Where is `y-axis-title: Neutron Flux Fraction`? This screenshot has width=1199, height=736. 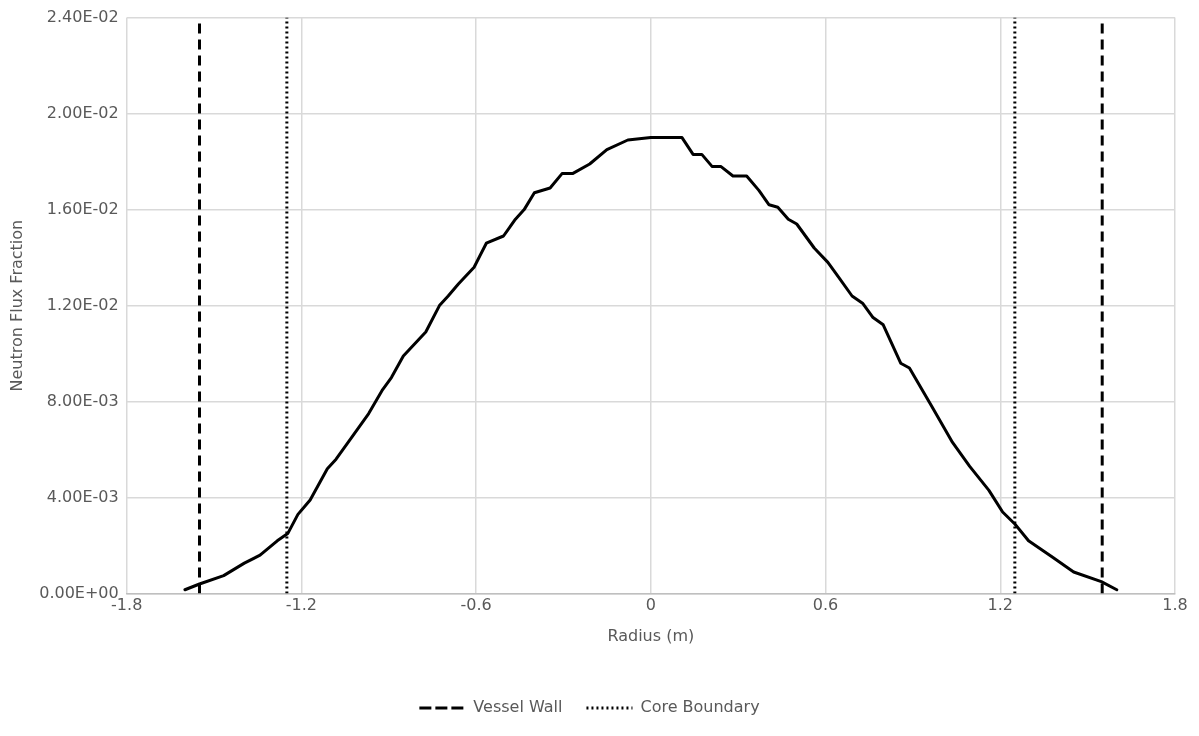 y-axis-title: Neutron Flux Fraction is located at coordinates (16, 305).